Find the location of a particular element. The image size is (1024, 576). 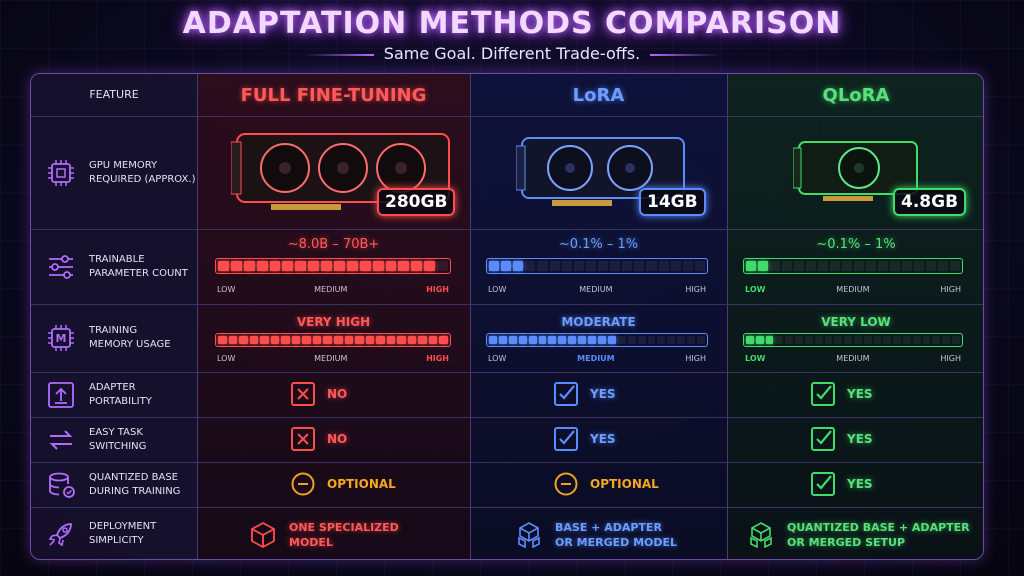

params-qlora-bar is located at coordinates (853, 266).